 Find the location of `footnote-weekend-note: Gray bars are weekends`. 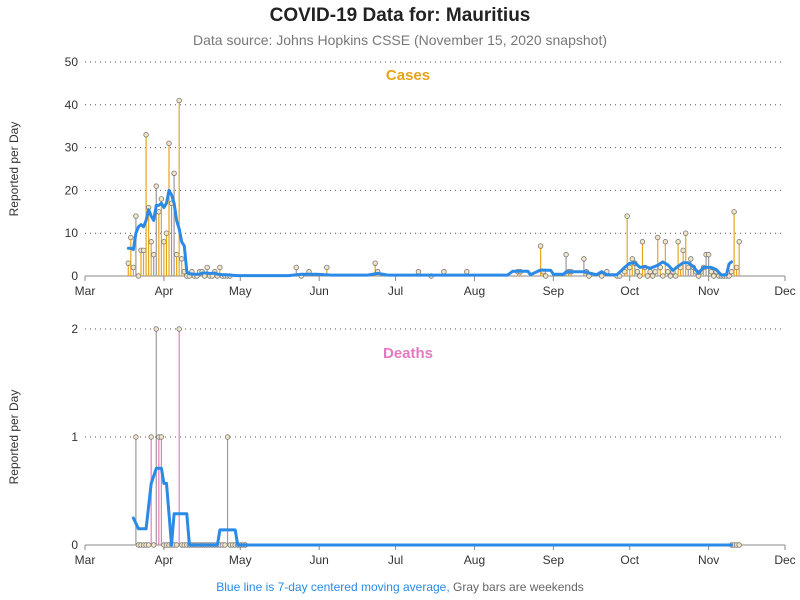

footnote-weekend-note: Gray bars are weekends is located at coordinates (518, 587).